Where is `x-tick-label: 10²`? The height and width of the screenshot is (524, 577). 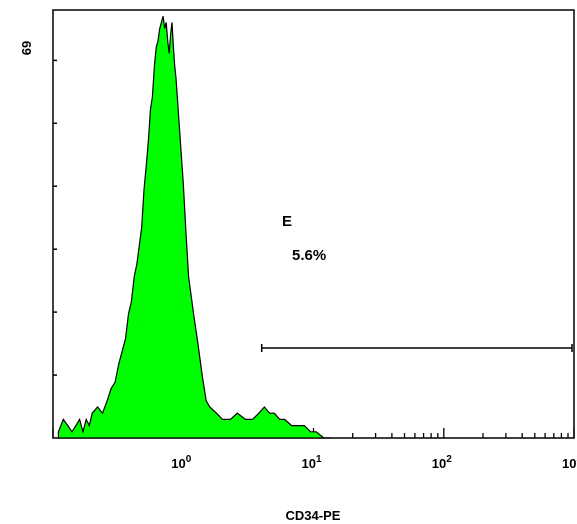 x-tick-label: 10² is located at coordinates (442, 462).